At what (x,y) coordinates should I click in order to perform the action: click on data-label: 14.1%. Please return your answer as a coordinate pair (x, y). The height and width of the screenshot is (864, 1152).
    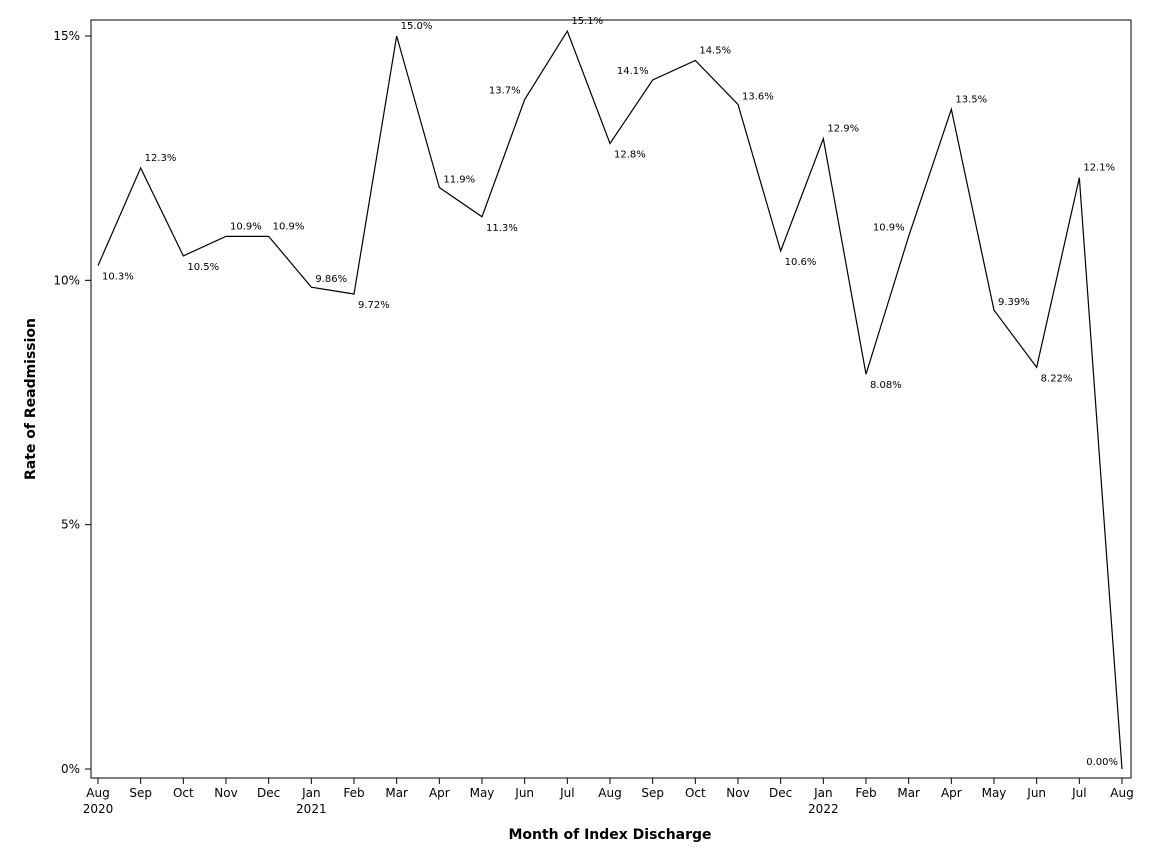
    Looking at the image, I should click on (633, 71).